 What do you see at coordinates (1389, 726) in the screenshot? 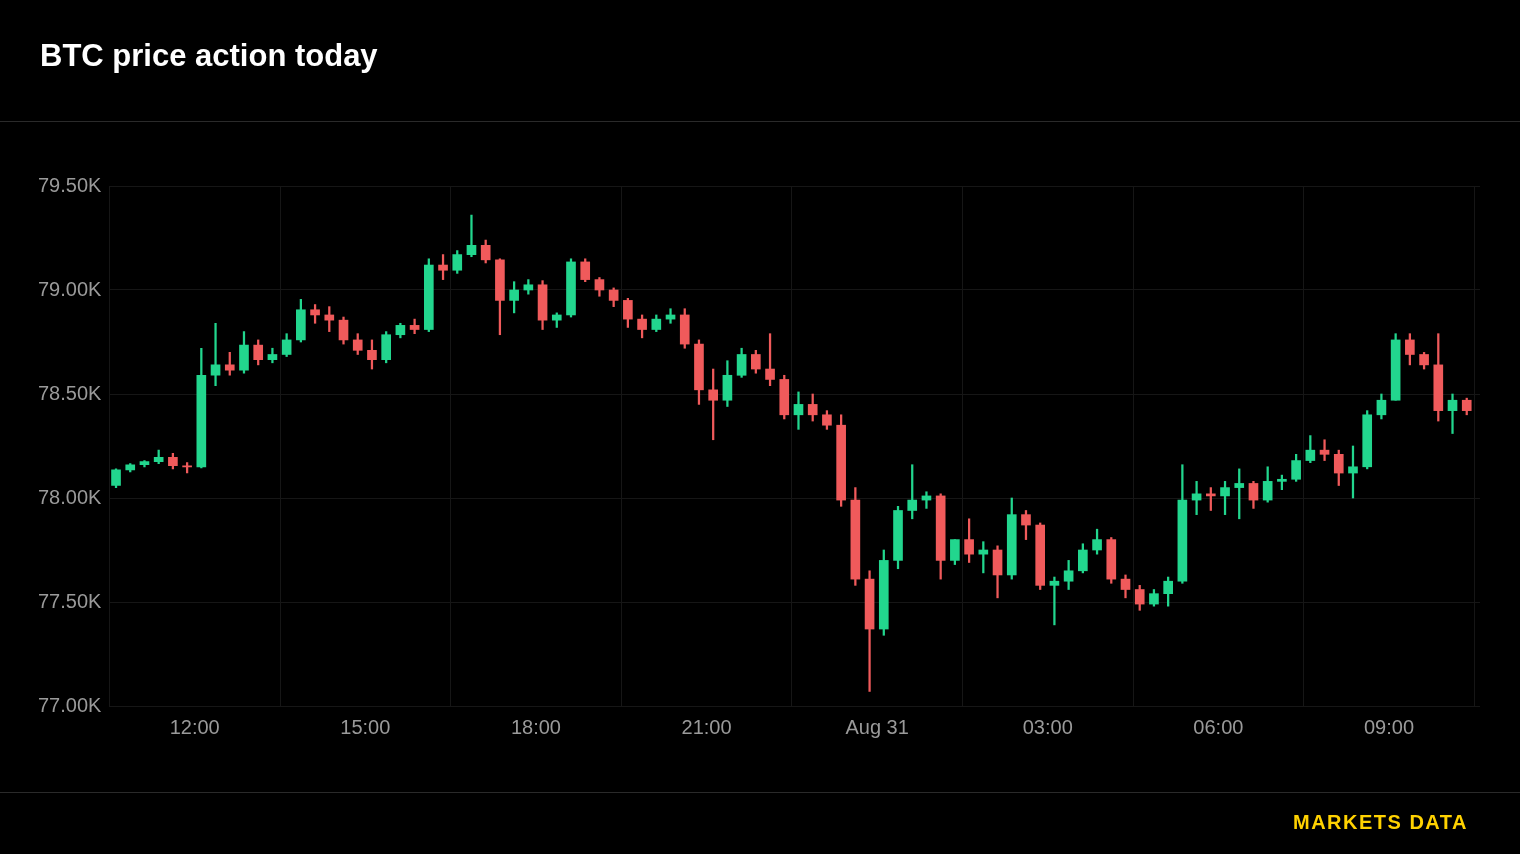
I see `x-tick-label: 09:00` at bounding box center [1389, 726].